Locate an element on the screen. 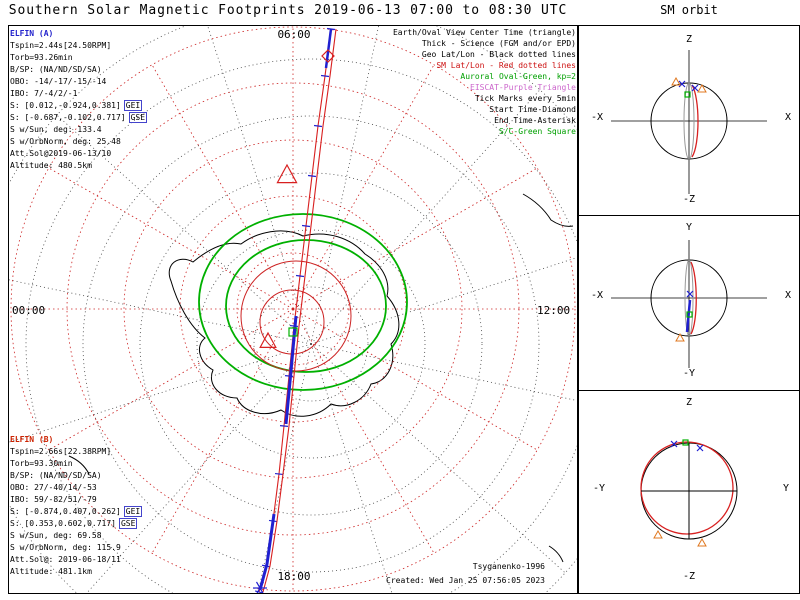 This screenshot has width=800, height=600. science-segment-bottom is located at coordinates (267, 552).